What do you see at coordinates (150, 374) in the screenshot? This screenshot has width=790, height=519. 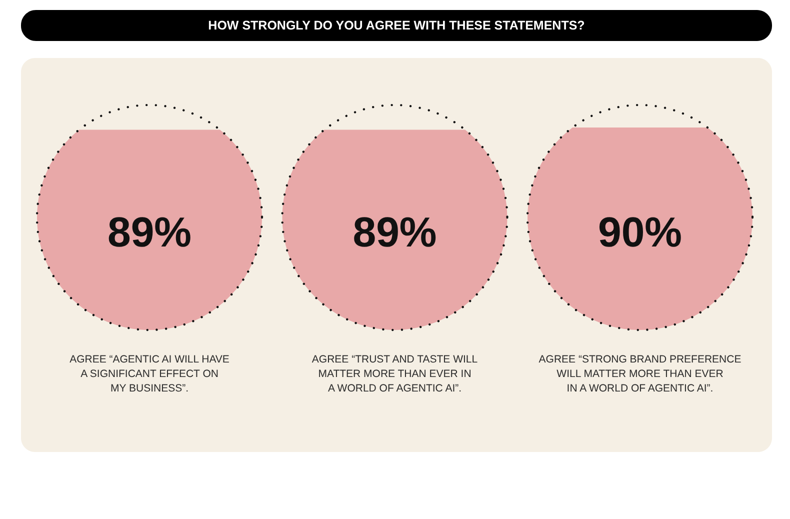 I see `category-label: AGREE “AGENTIC AI WILL HAVE A SIGNIFICANT EFFECT ON MY BUSINESS”.` at bounding box center [150, 374].